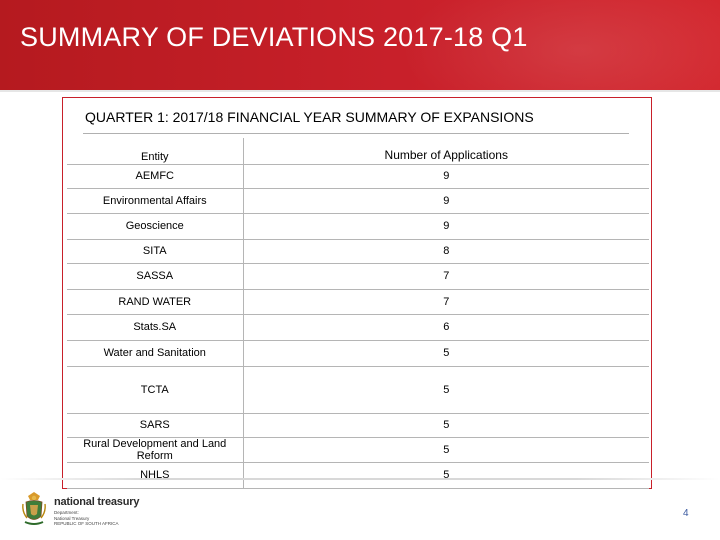  I want to click on table-row: NHLS 5, so click(358, 475).